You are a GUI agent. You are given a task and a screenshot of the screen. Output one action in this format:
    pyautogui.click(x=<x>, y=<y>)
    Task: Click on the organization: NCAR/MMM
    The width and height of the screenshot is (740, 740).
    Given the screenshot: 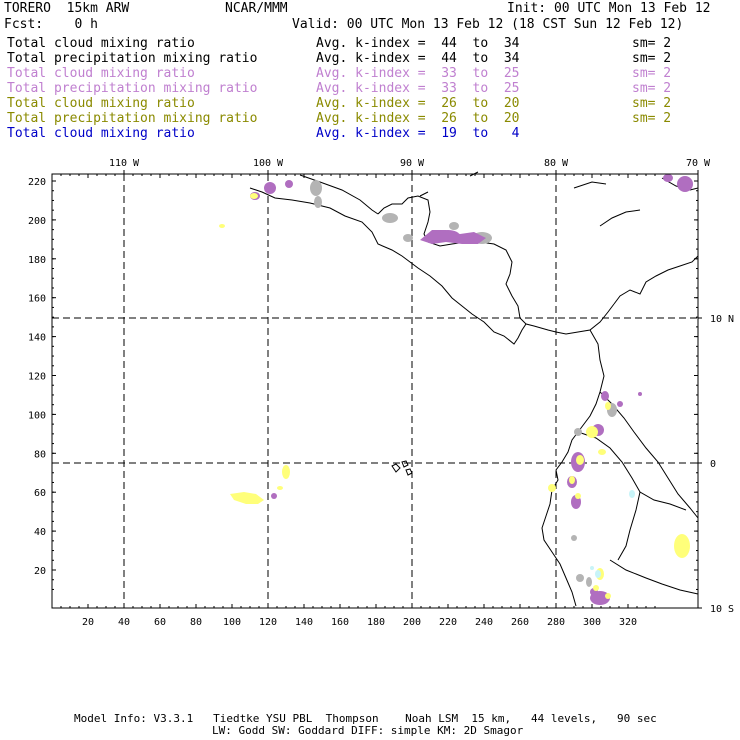 What is the action you would take?
    pyautogui.click(x=256, y=8)
    